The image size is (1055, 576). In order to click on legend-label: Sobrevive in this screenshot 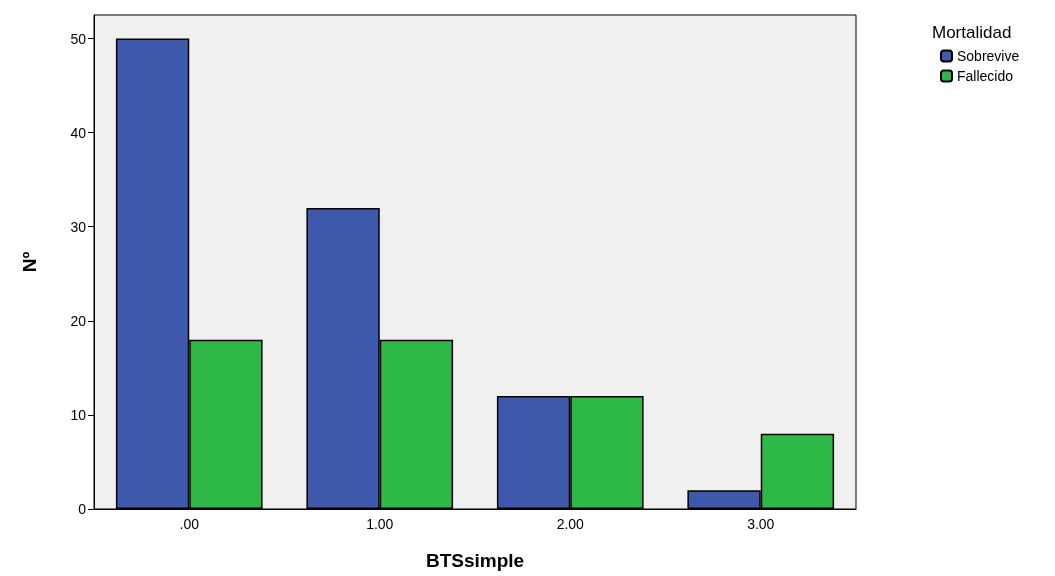, I will do `click(988, 56)`.